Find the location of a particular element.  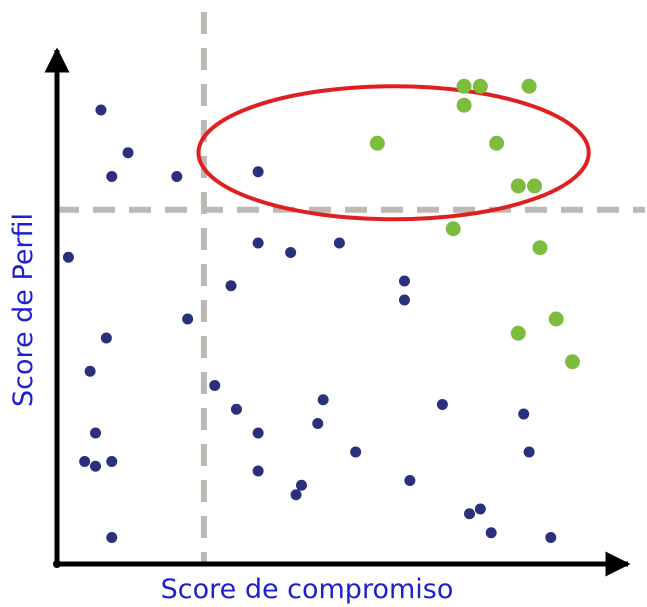

y-axis-label: Score de Perfil is located at coordinates (23, 310).